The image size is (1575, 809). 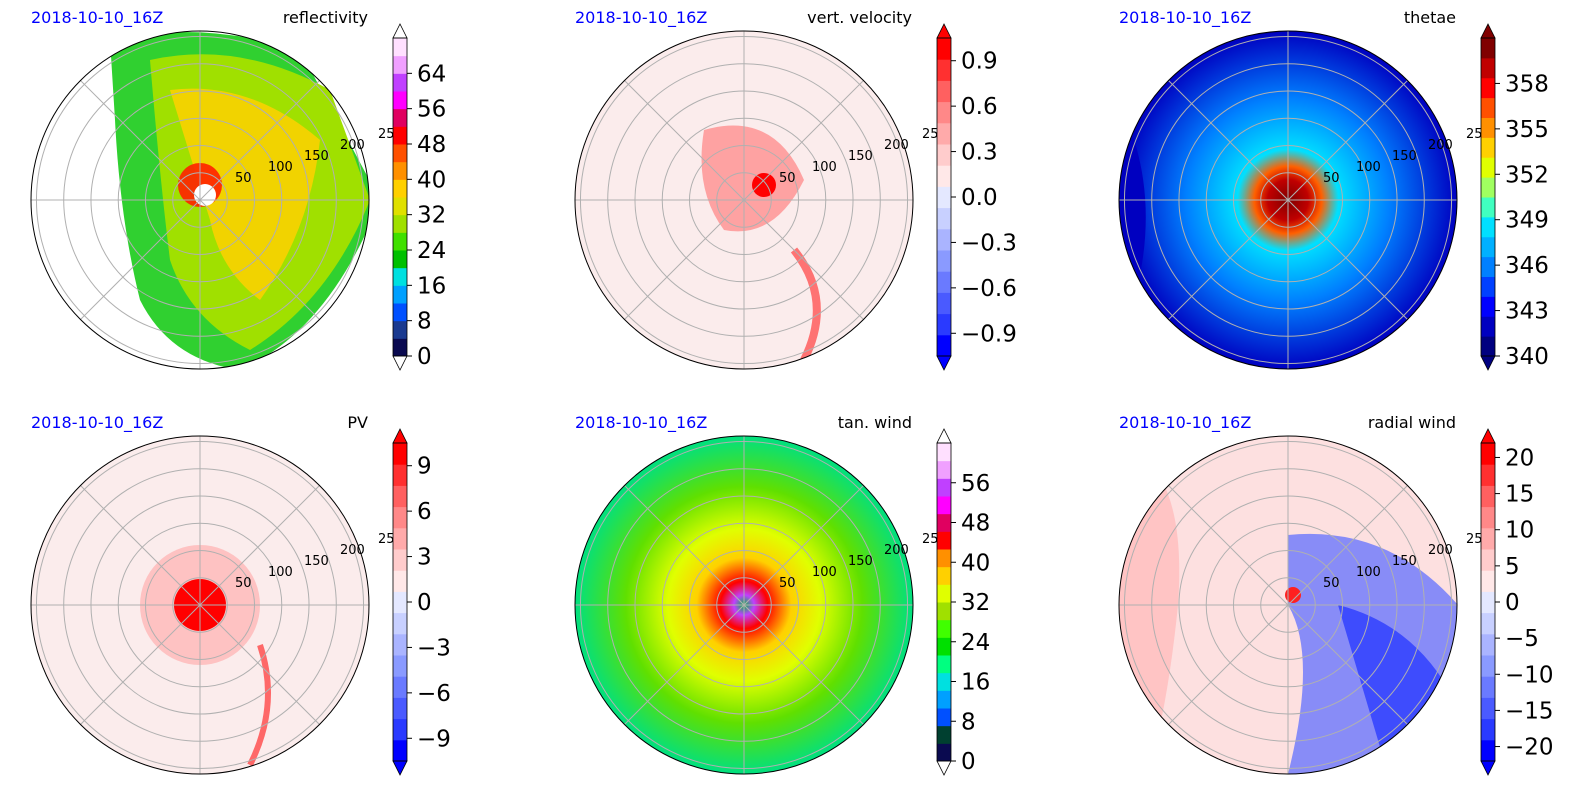 I want to click on colorbar-tick-label: 20, so click(x=1519, y=458).